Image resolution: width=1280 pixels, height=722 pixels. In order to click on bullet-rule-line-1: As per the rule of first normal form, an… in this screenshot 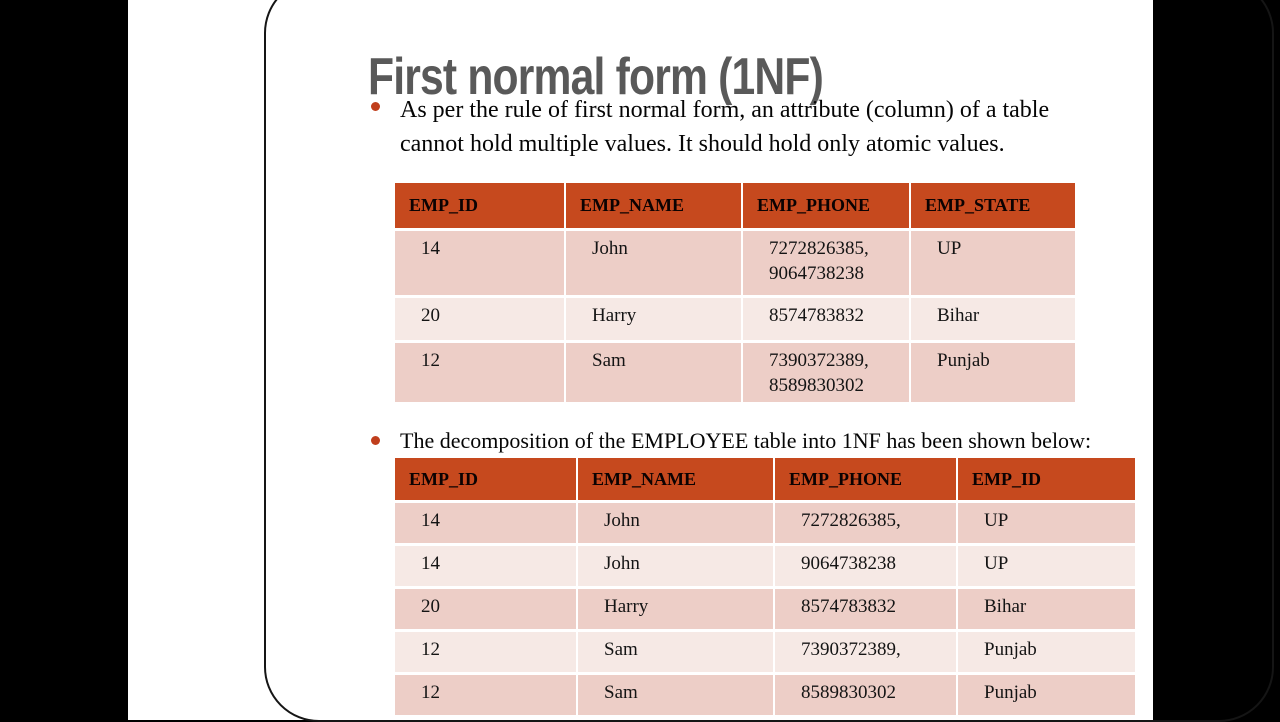, I will do `click(725, 110)`.